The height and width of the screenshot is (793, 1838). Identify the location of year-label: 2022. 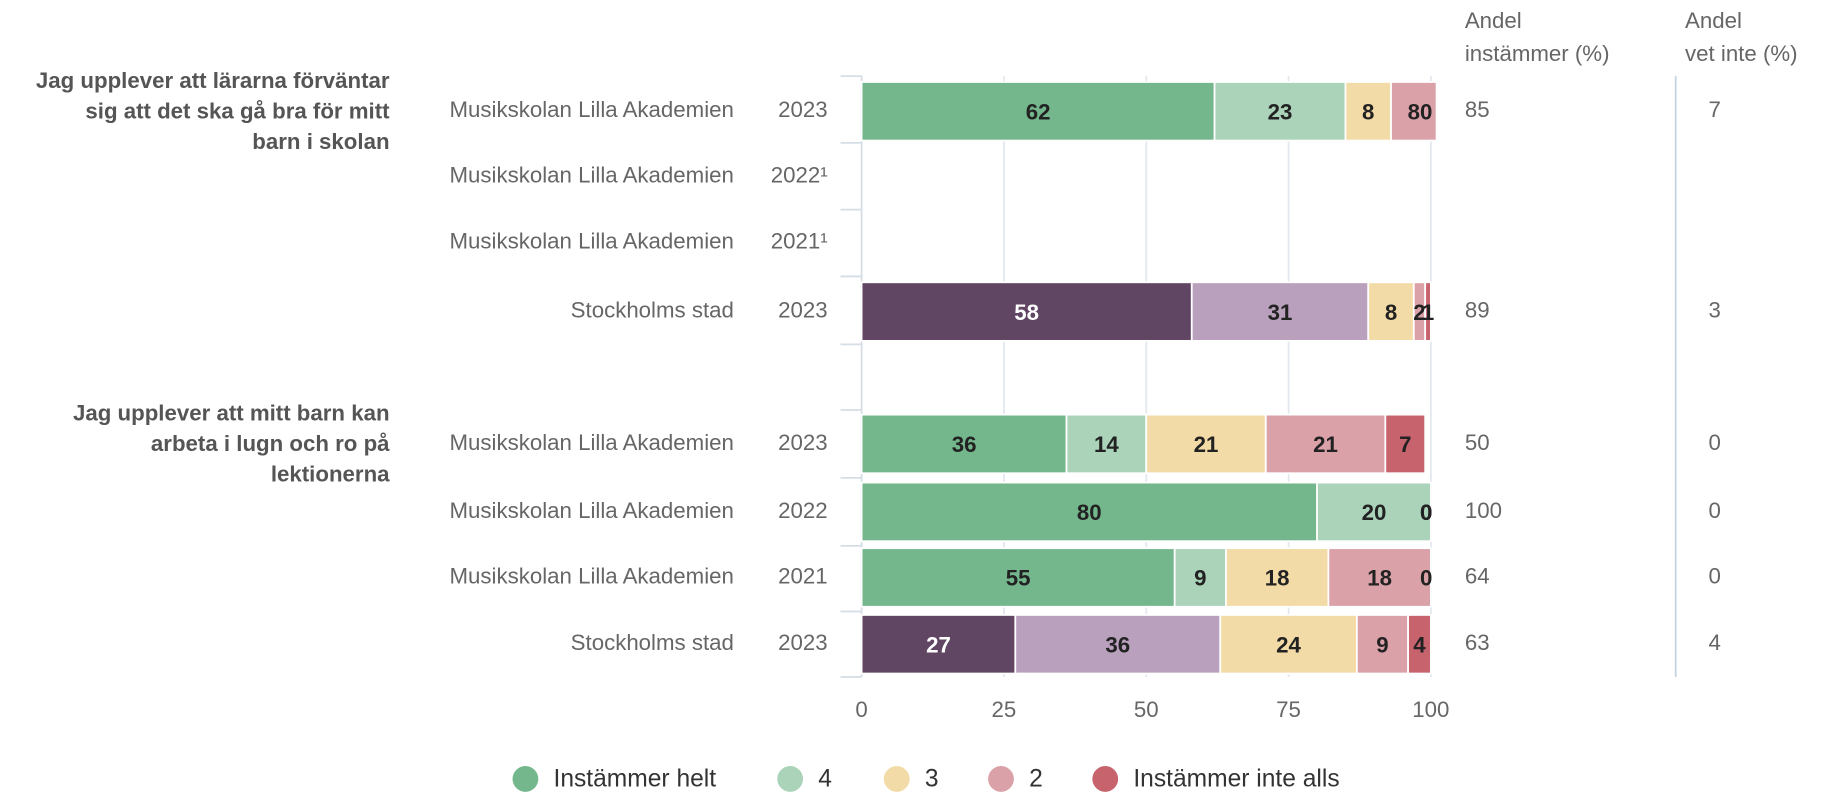
(803, 510).